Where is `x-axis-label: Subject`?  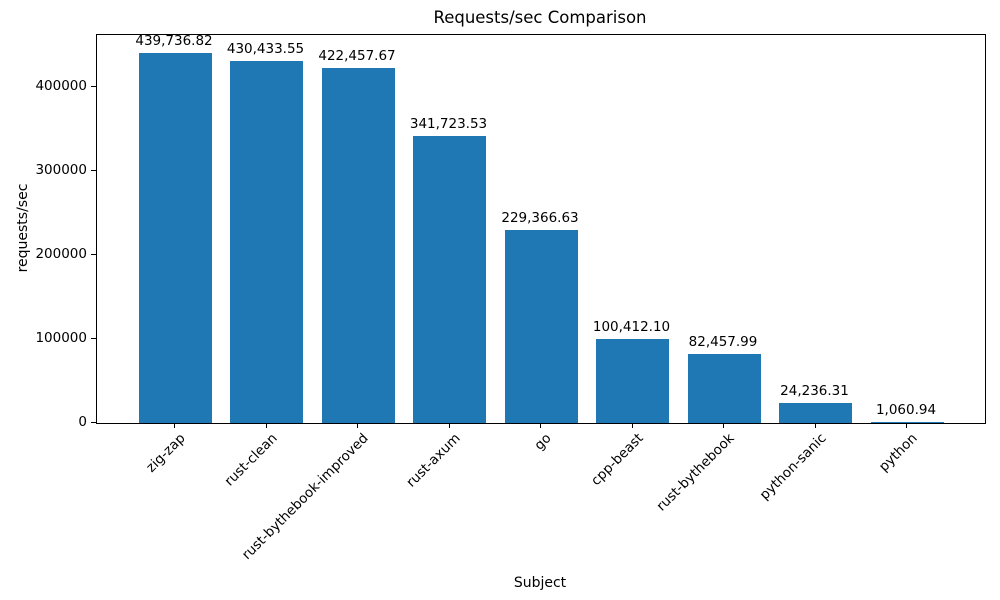
x-axis-label: Subject is located at coordinates (540, 583).